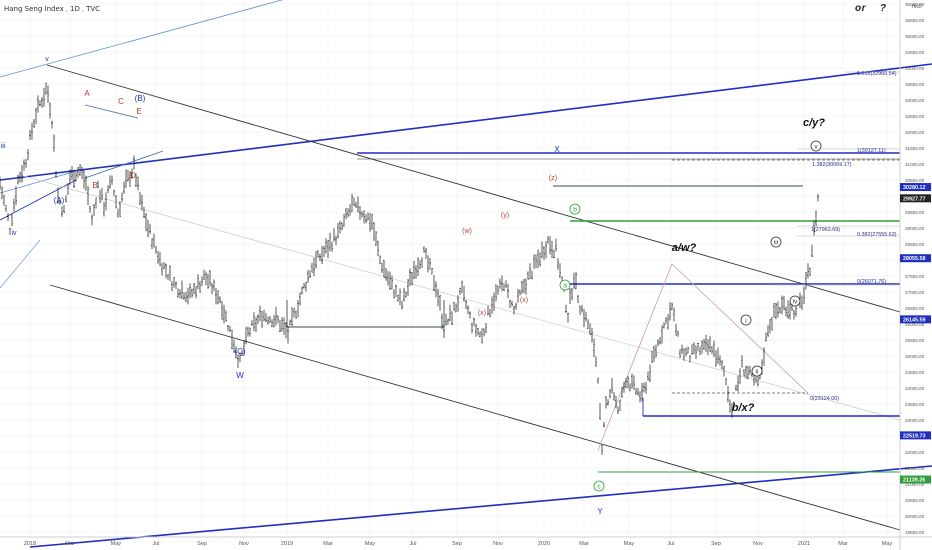 The width and height of the screenshot is (932, 550). Describe the element at coordinates (915, 404) in the screenshot. I see `y-tick-label: 23500.00` at that location.